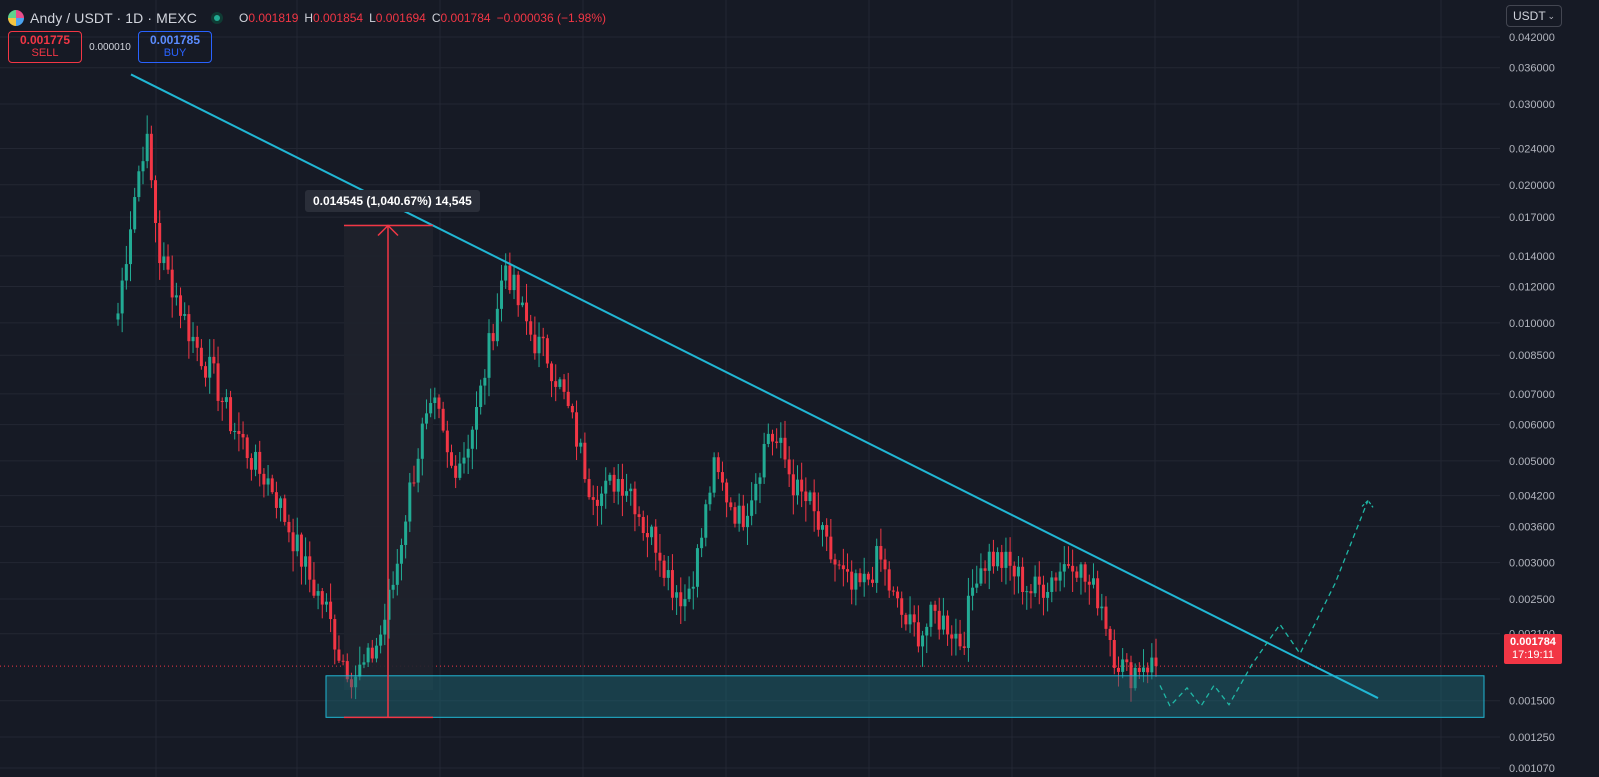 This screenshot has width=1599, height=777. I want to click on trade-panel: 0.001775 SELL 0.000010 0.001785 BUY, so click(110, 47).